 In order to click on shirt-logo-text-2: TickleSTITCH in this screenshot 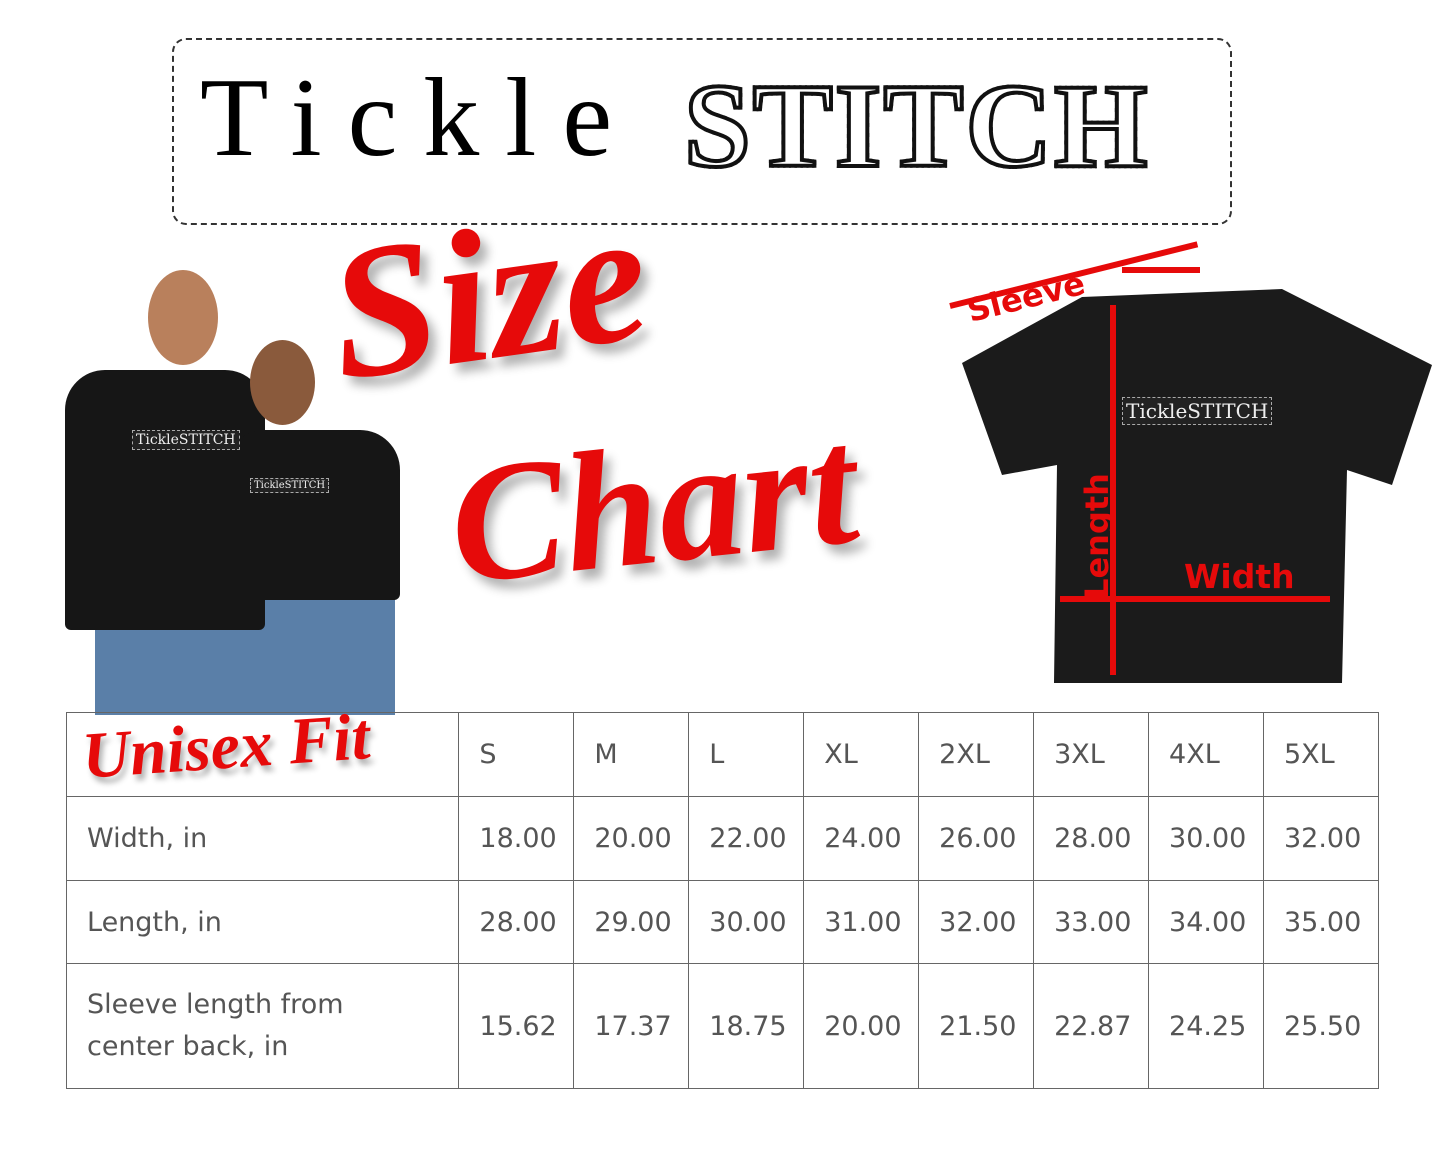, I will do `click(290, 485)`.